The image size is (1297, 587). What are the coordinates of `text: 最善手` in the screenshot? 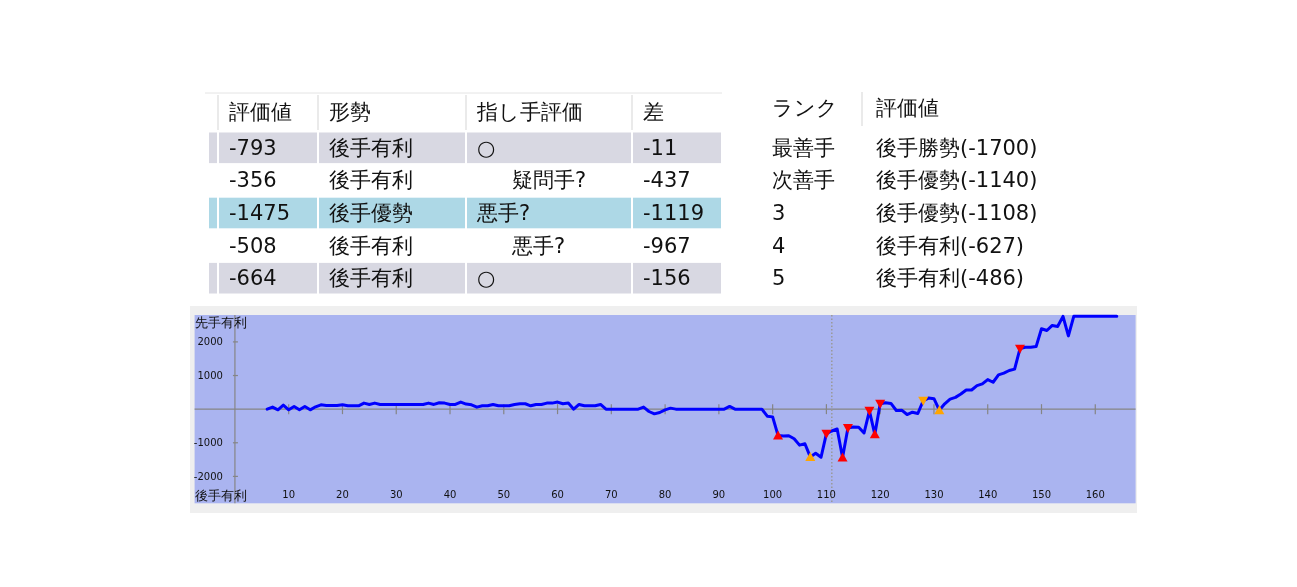 It's located at (803, 147).